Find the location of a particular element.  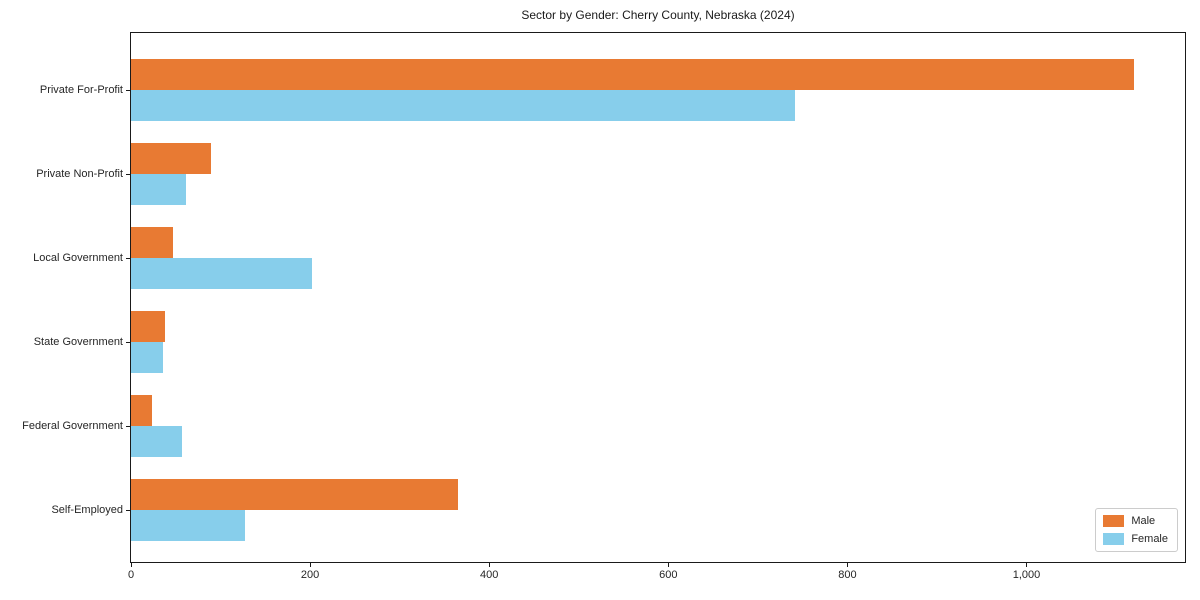

y-tick-label-self-employed: Self-Employed is located at coordinates (87, 510).